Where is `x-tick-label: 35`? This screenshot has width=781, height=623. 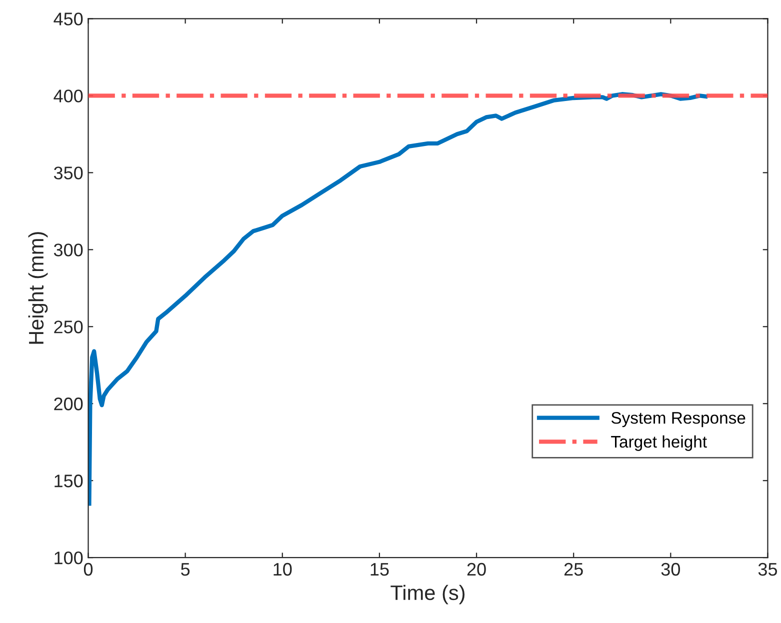
x-tick-label: 35 is located at coordinates (768, 569).